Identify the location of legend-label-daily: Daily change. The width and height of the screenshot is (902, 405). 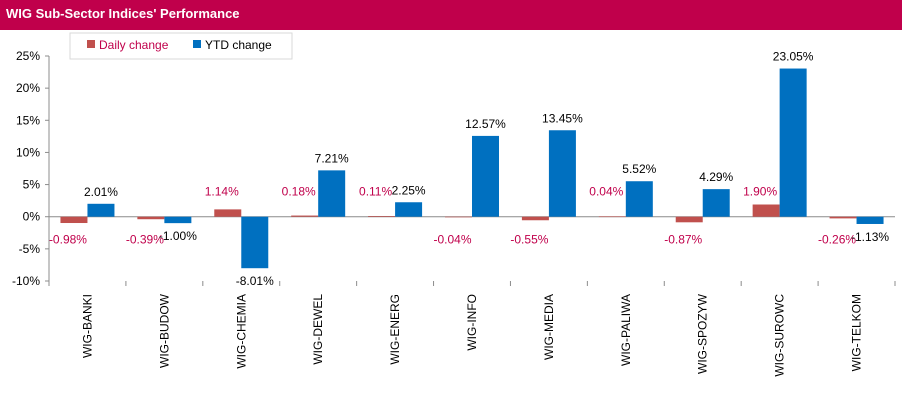
(134, 45).